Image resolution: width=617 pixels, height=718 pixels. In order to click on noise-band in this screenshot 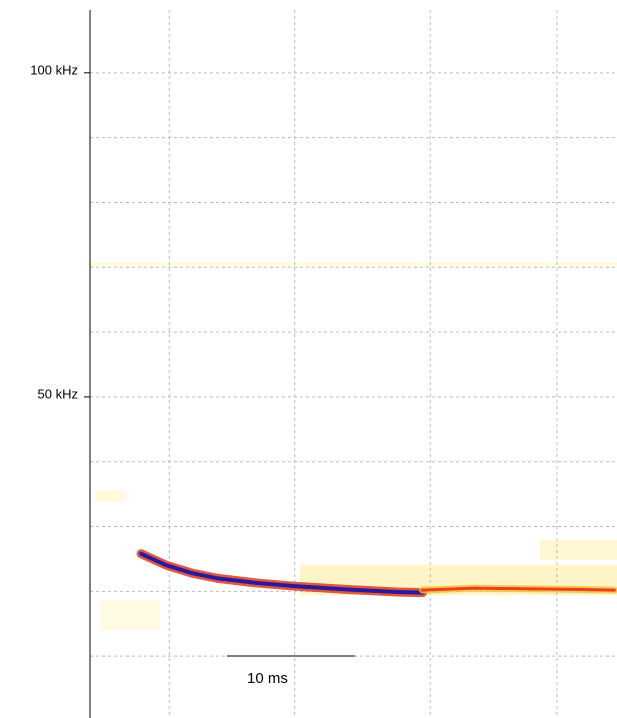, I will do `click(353, 264)`.